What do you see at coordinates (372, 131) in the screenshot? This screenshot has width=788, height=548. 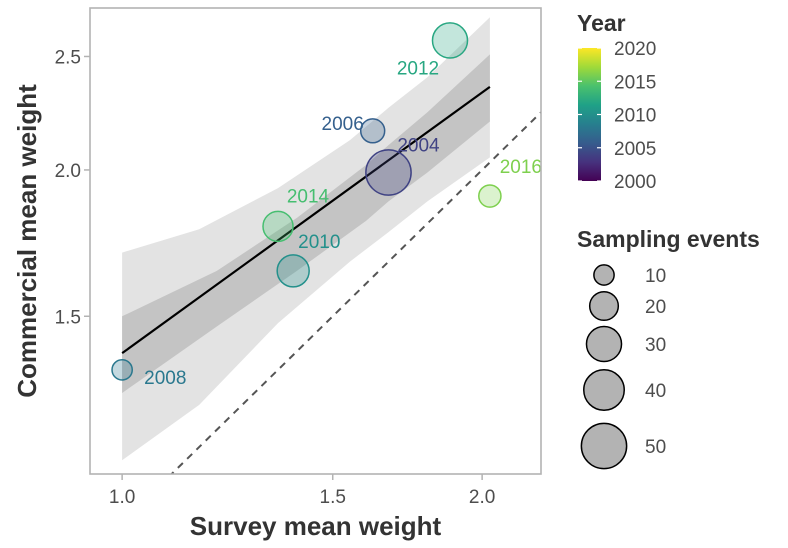 I see `data-point-2006` at bounding box center [372, 131].